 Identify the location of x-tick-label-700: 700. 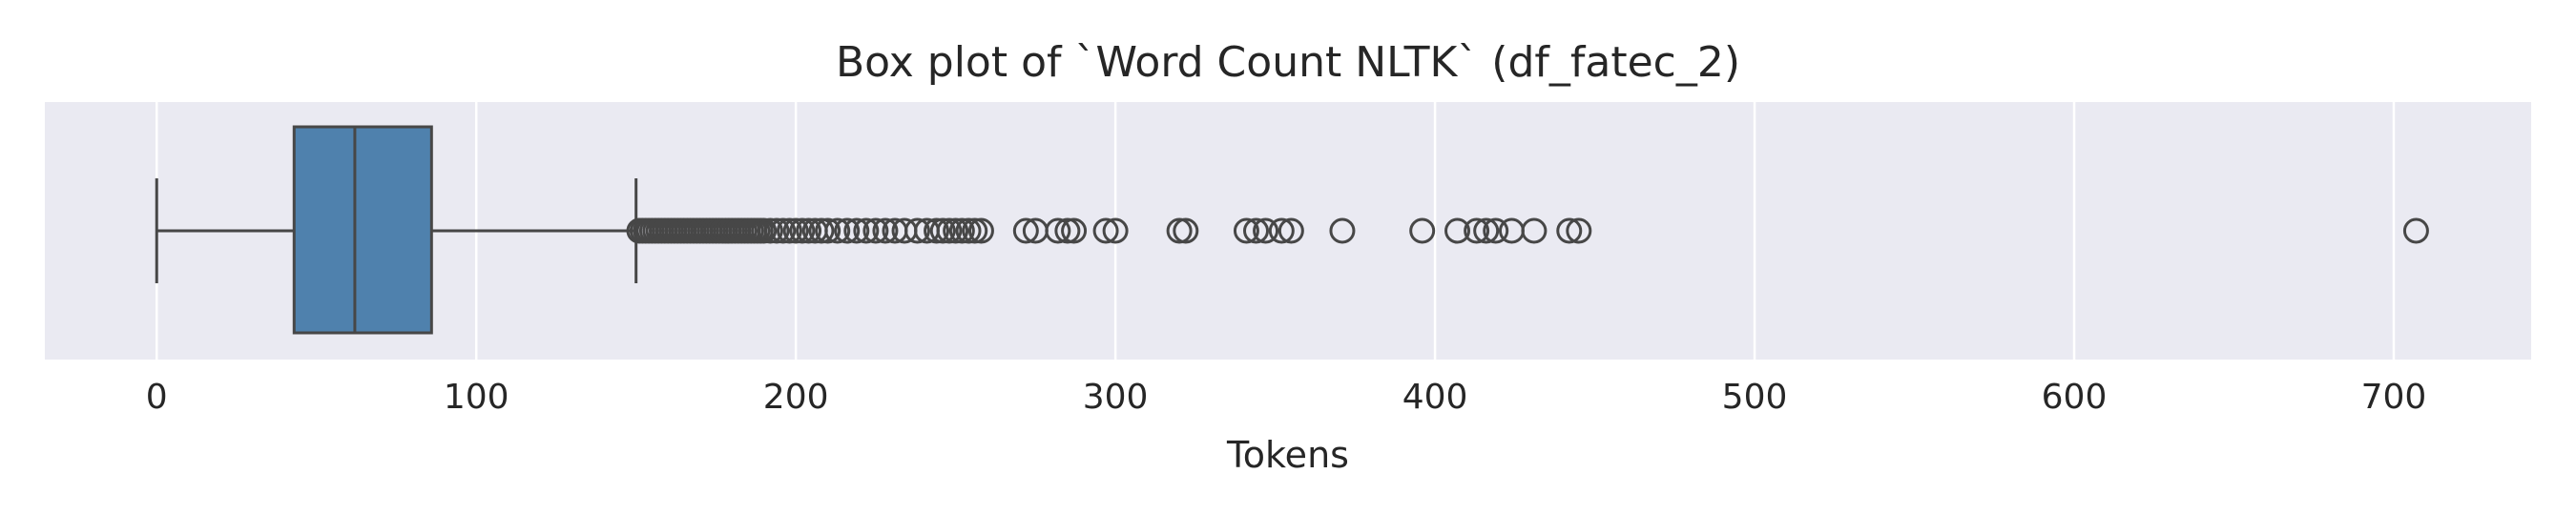
(2394, 397).